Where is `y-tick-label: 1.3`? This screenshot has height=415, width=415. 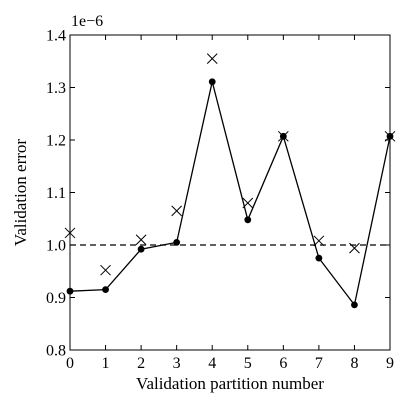
y-tick-label: 1.3 is located at coordinates (56, 88).